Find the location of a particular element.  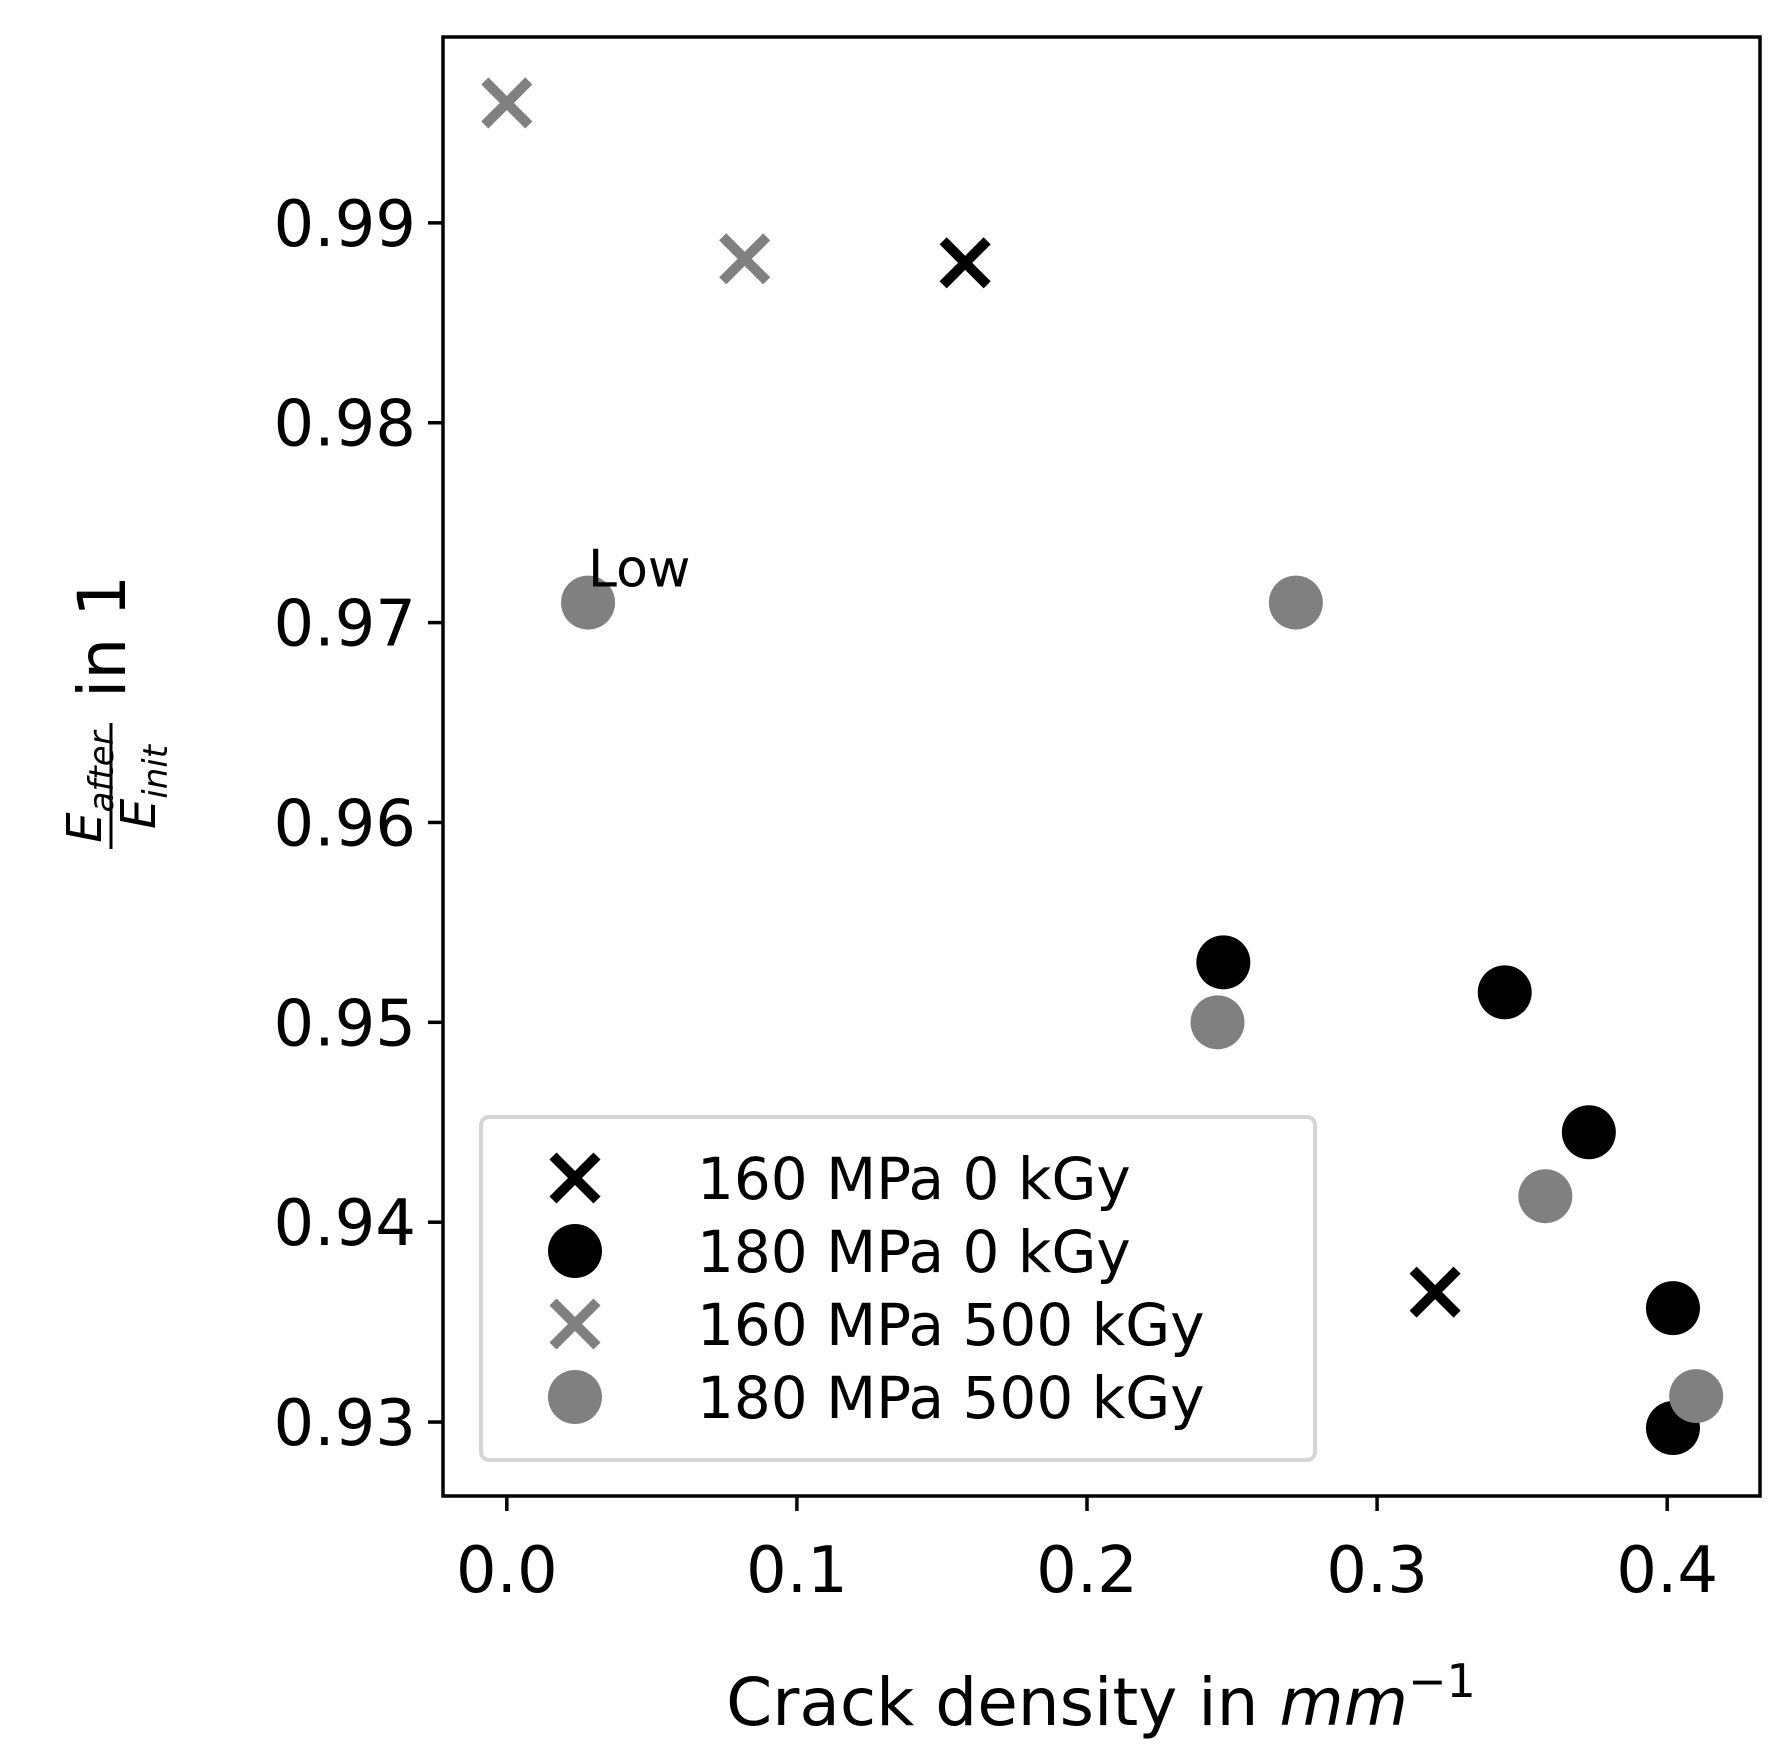

x-axis-label: Crack density in mm−1 is located at coordinates (1101, 1697).